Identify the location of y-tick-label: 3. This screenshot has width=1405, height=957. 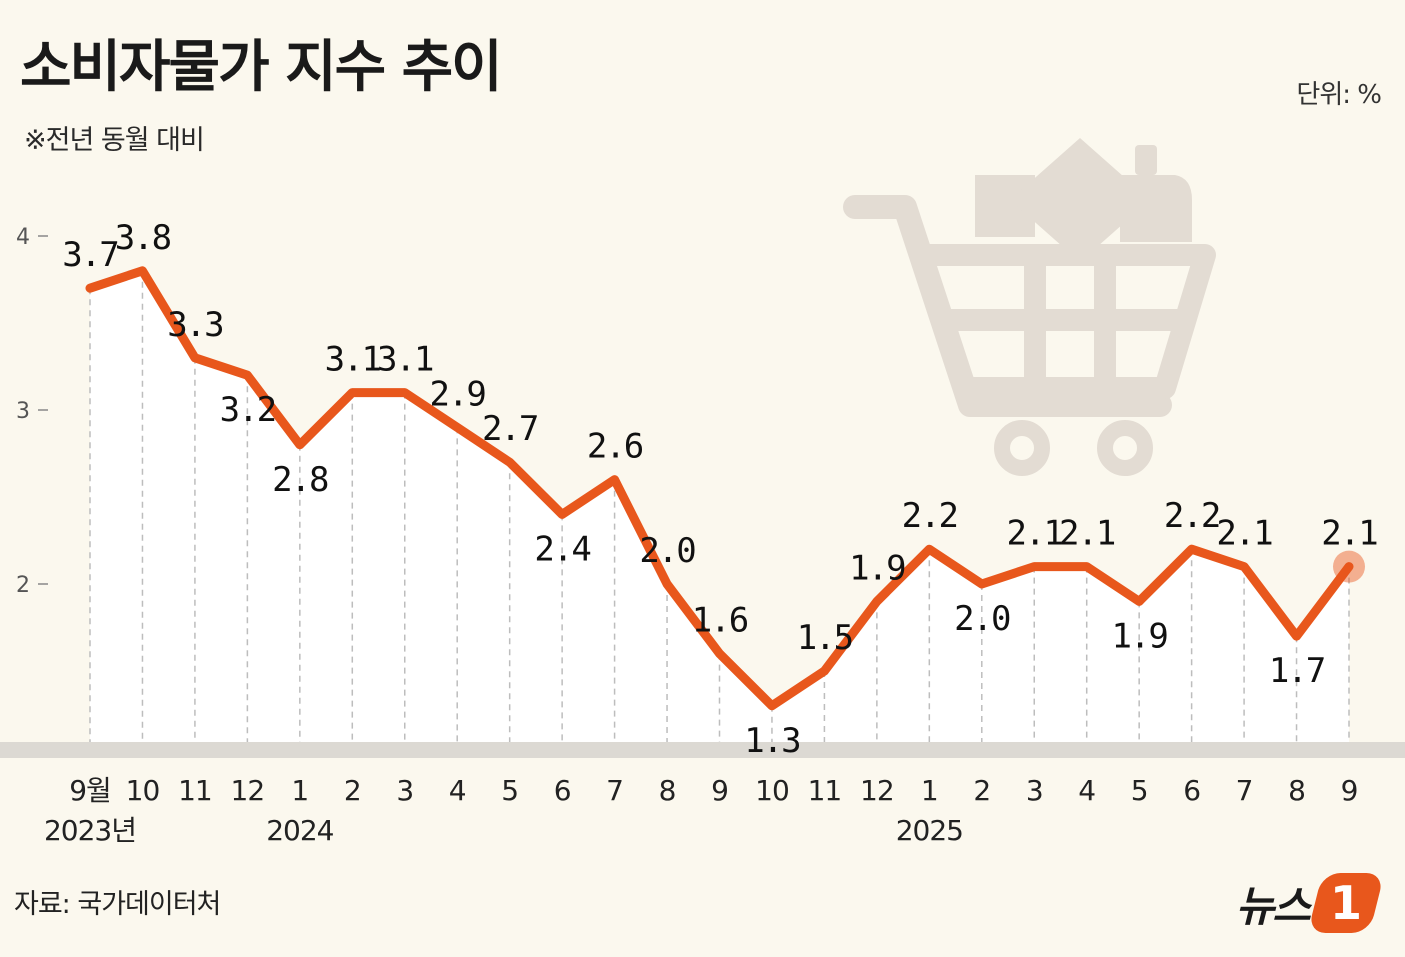
(23, 411).